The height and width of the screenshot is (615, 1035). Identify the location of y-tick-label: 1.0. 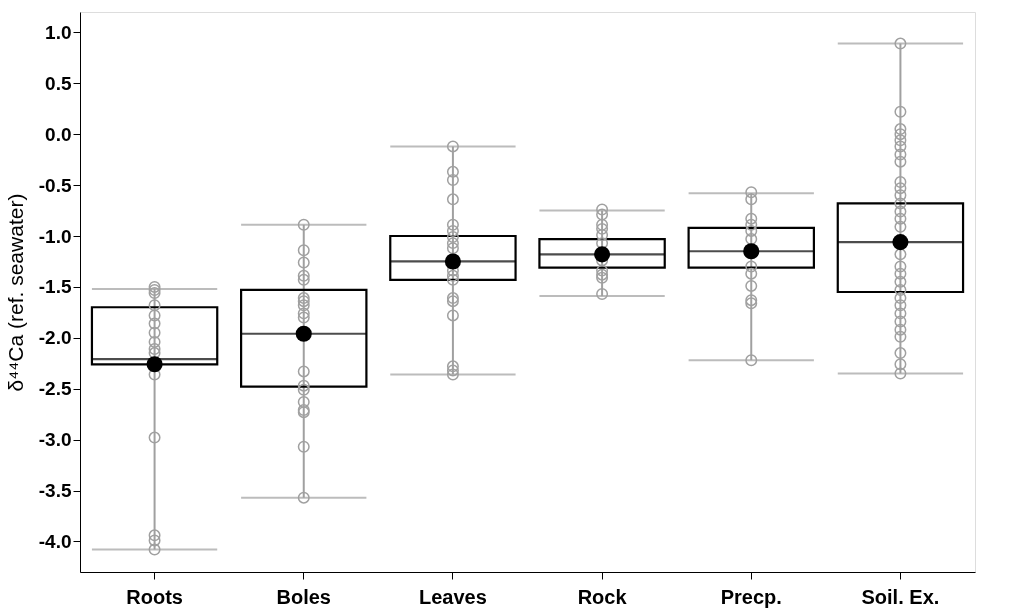
(58, 32).